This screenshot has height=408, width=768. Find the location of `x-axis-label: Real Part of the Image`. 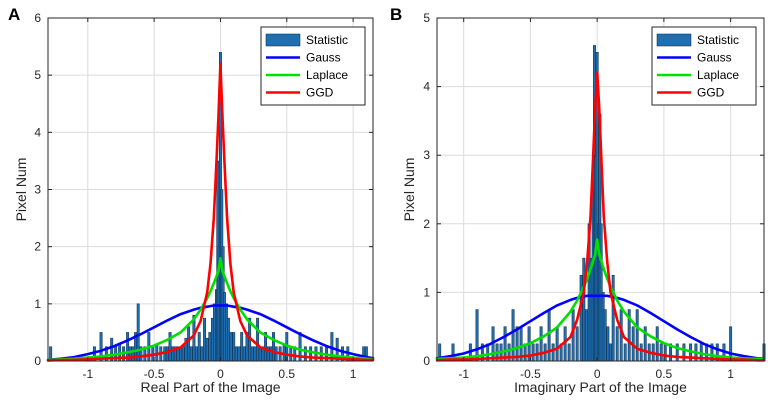

x-axis-label: Real Part of the Image is located at coordinates (210, 387).